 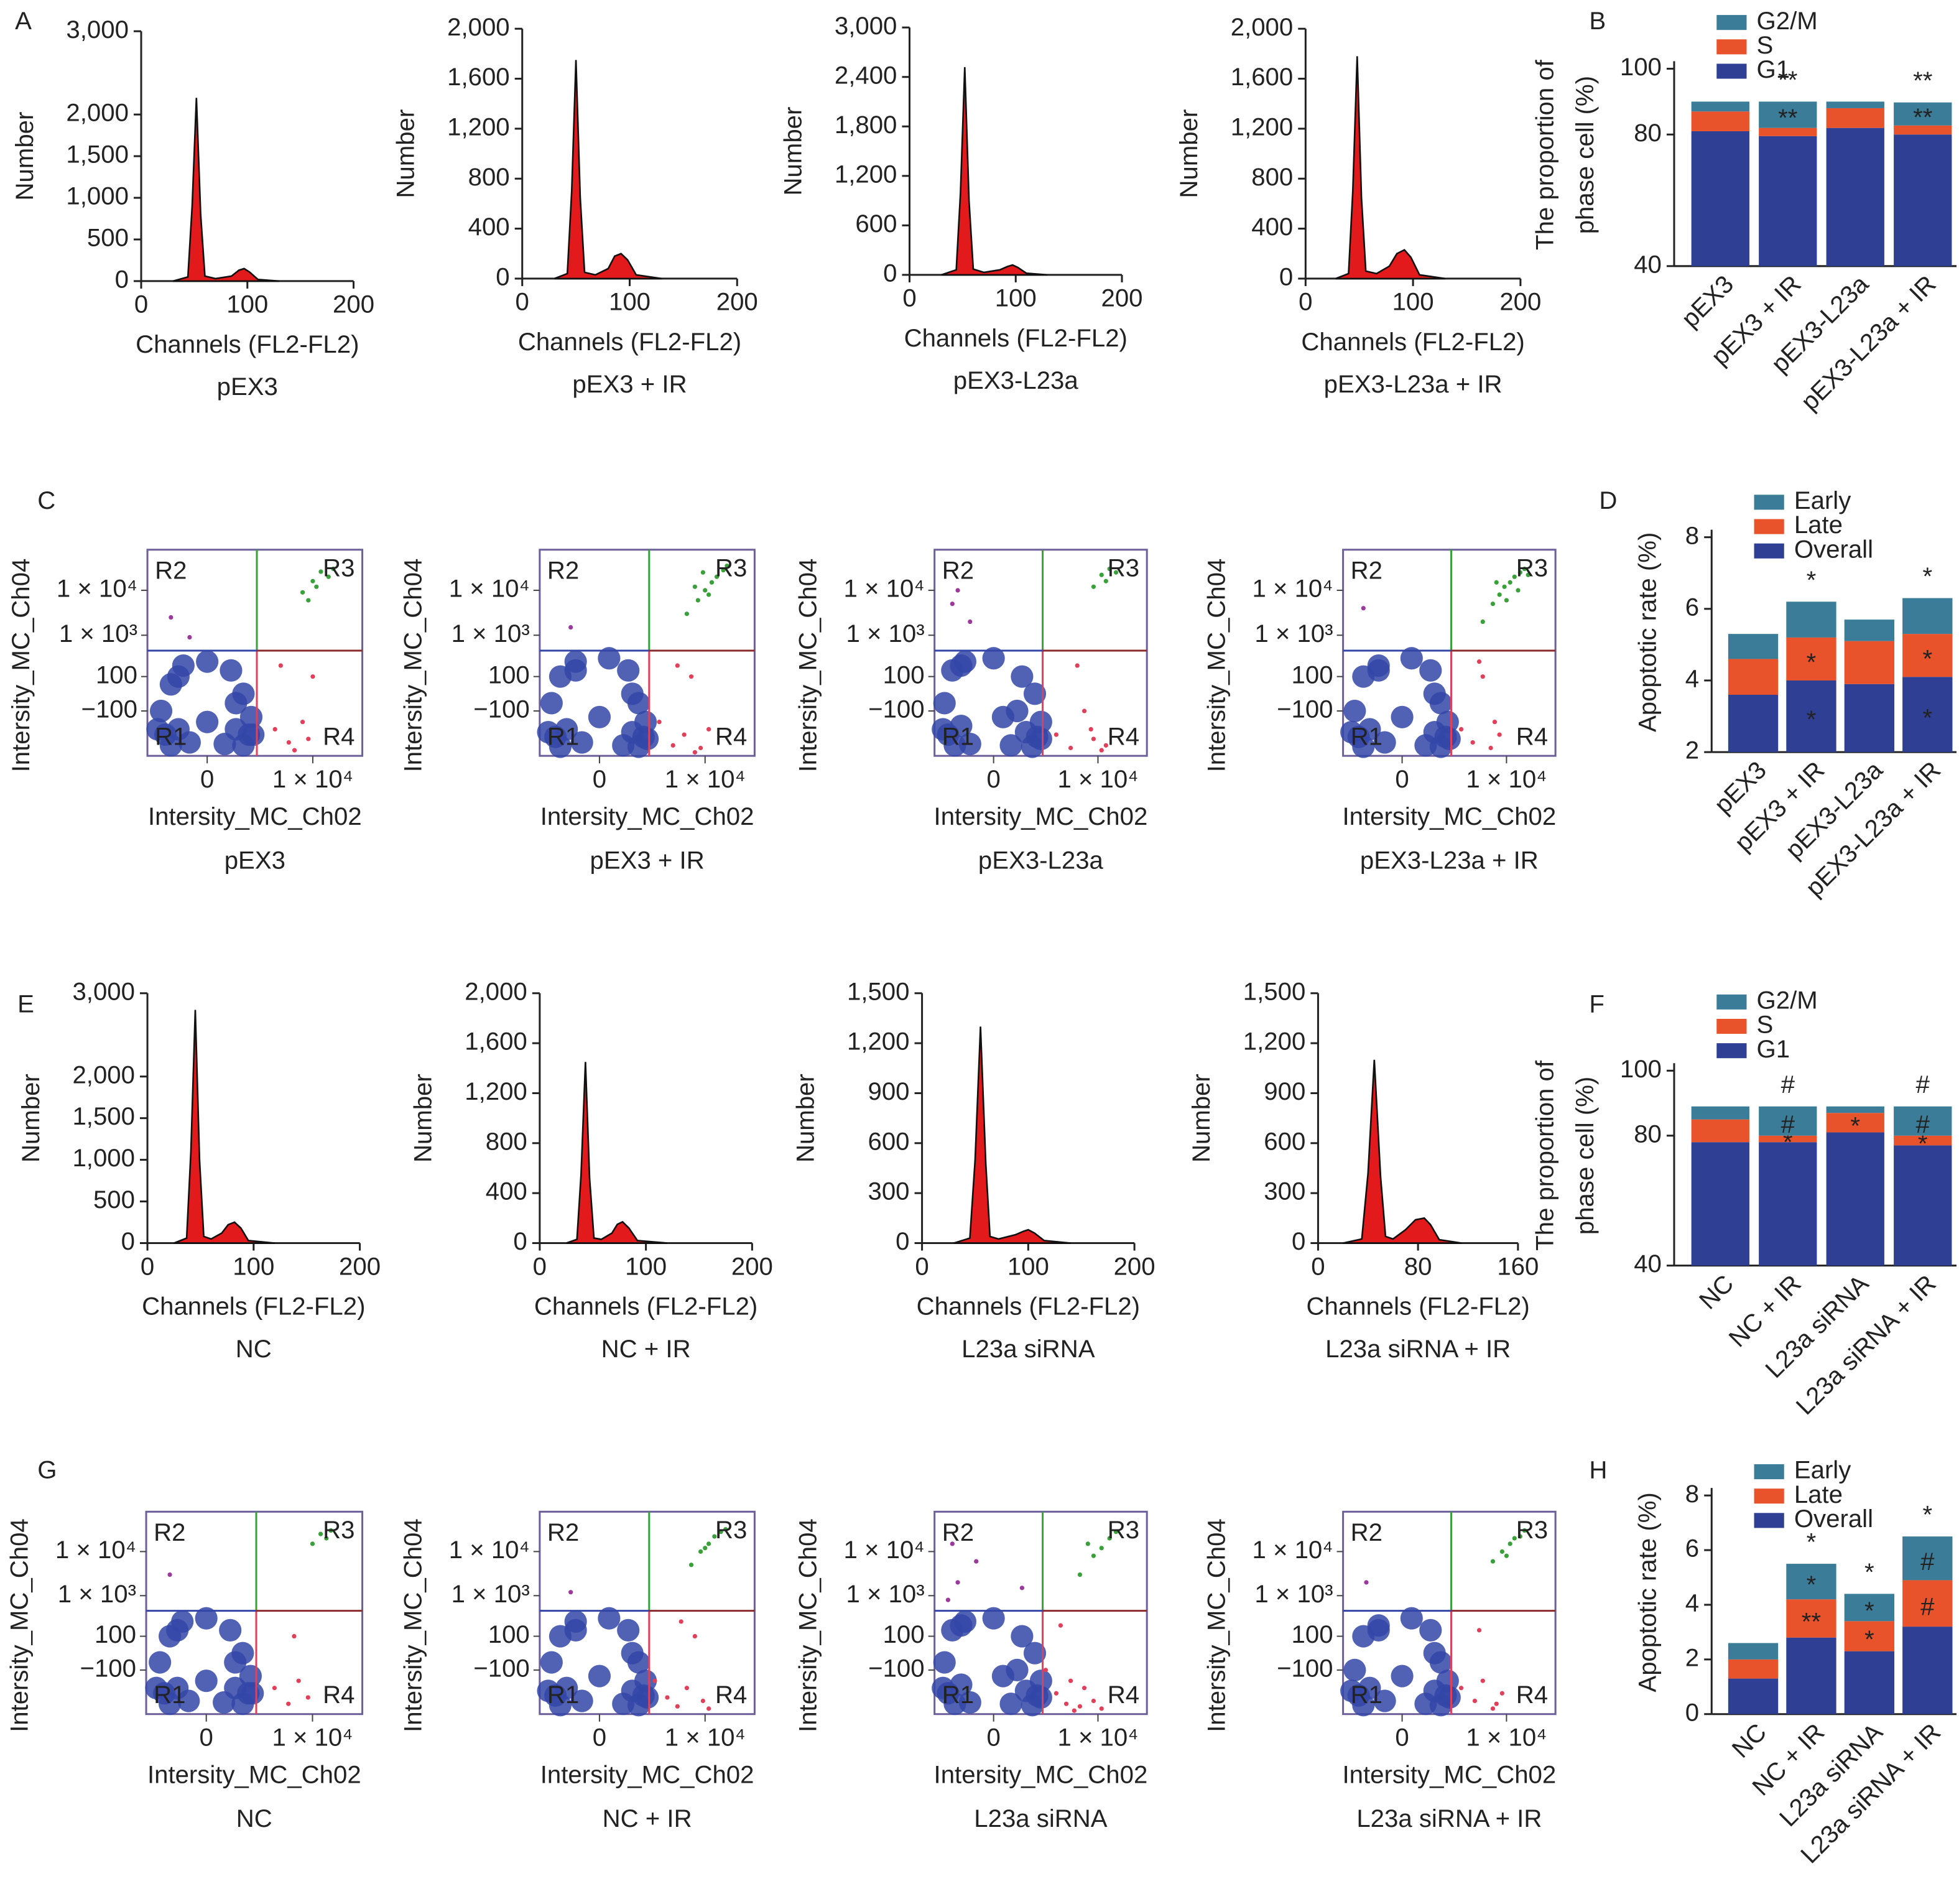 I want to click on legend-label: G1, so click(x=1774, y=1049).